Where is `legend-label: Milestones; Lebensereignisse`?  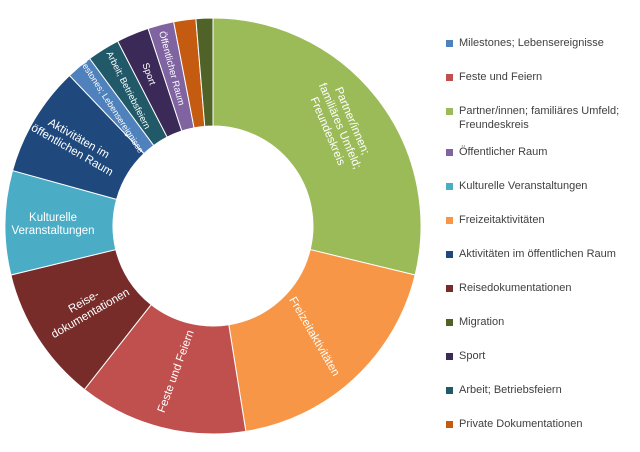
legend-label: Milestones; Lebensereignisse is located at coordinates (531, 43).